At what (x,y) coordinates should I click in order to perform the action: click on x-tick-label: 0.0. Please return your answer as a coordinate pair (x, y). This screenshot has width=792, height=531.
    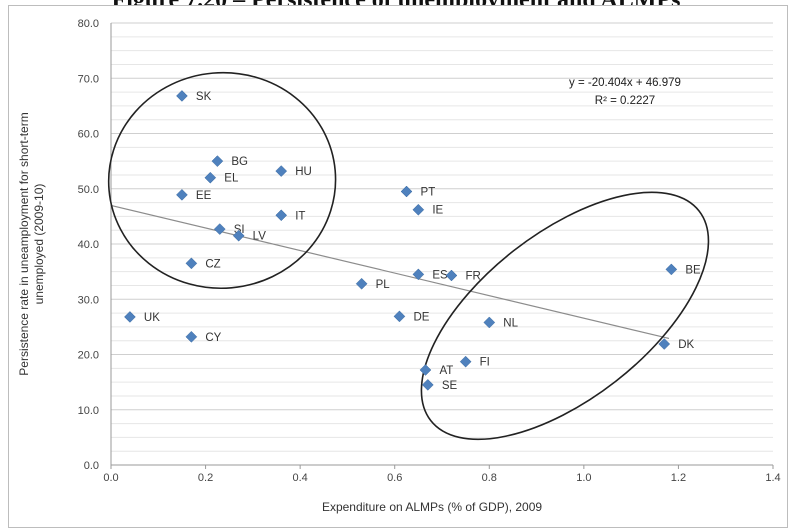
    Looking at the image, I should click on (110, 478).